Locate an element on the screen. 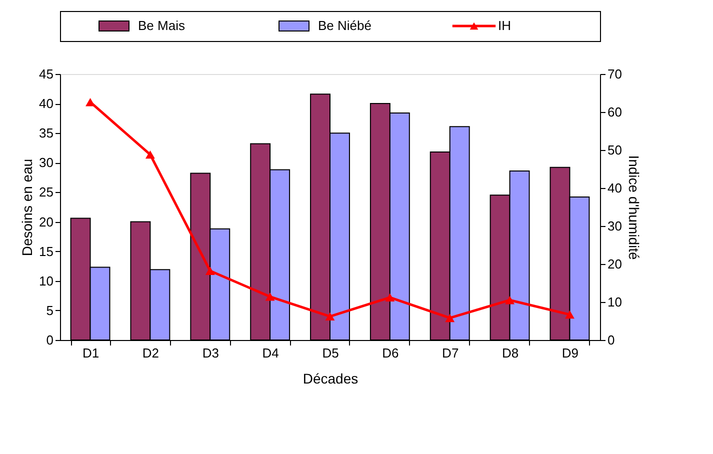  y-tick-label: 45 is located at coordinates (46, 74).